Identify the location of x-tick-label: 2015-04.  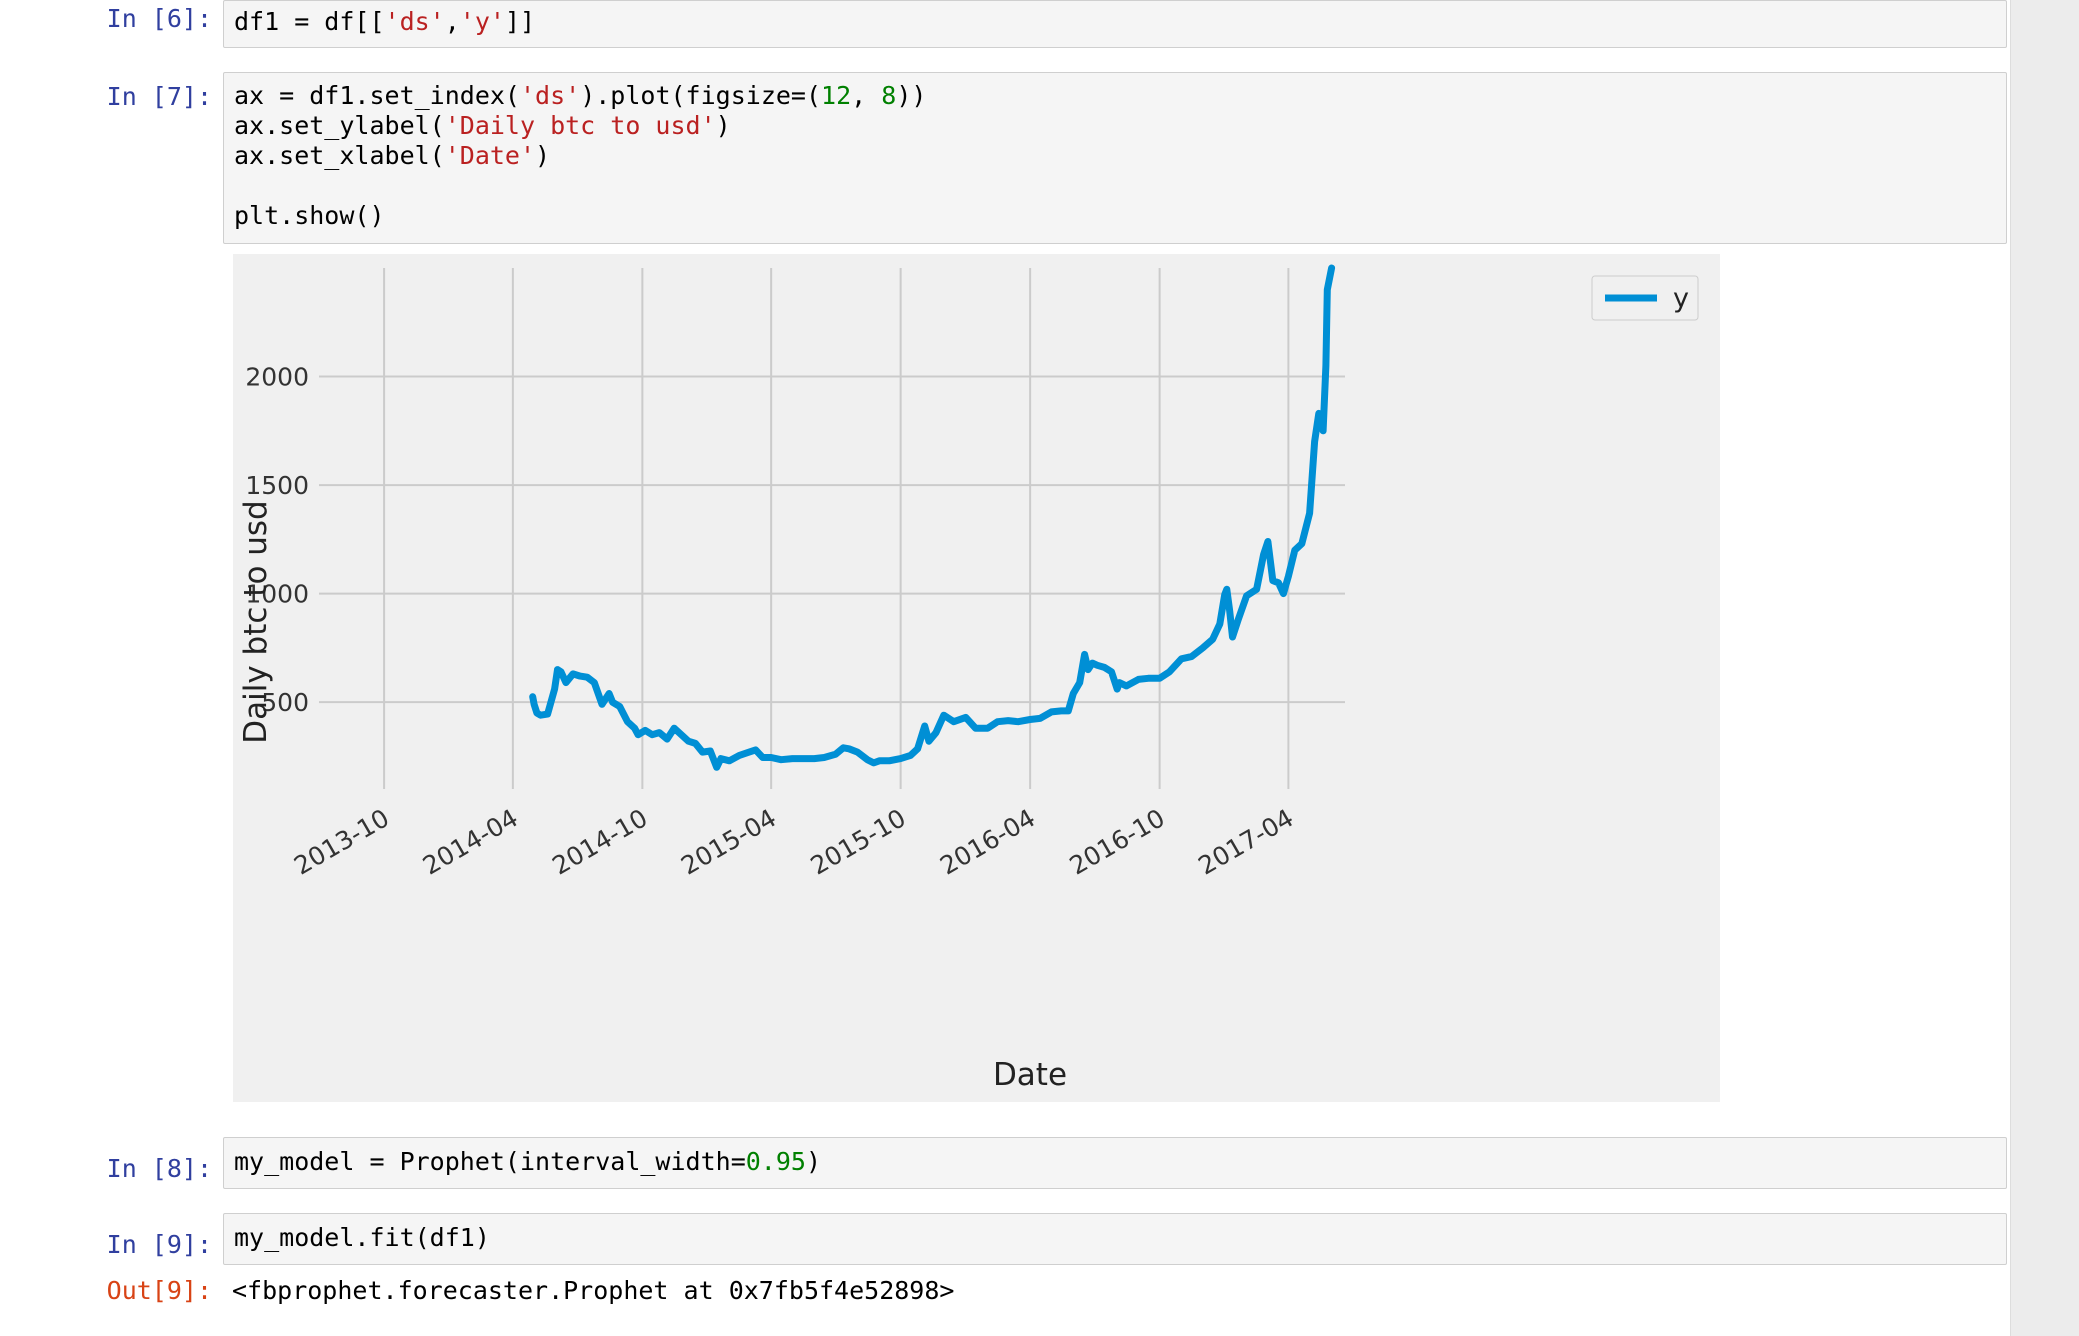
(728, 841).